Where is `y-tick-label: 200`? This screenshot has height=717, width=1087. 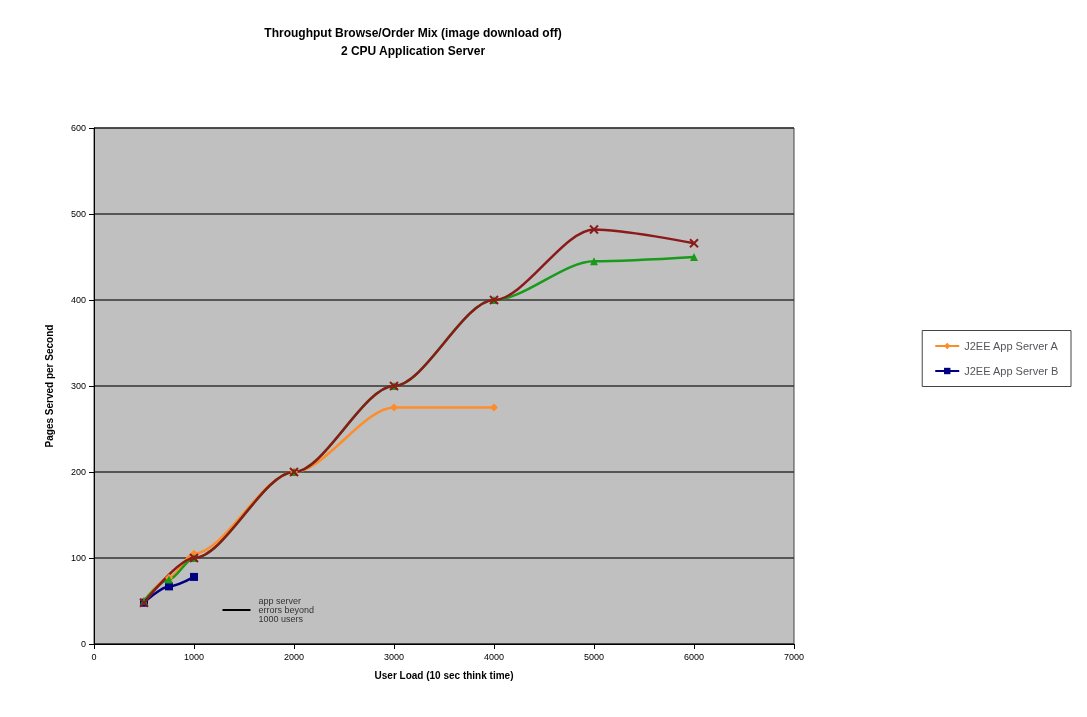
y-tick-label: 200 is located at coordinates (78, 472).